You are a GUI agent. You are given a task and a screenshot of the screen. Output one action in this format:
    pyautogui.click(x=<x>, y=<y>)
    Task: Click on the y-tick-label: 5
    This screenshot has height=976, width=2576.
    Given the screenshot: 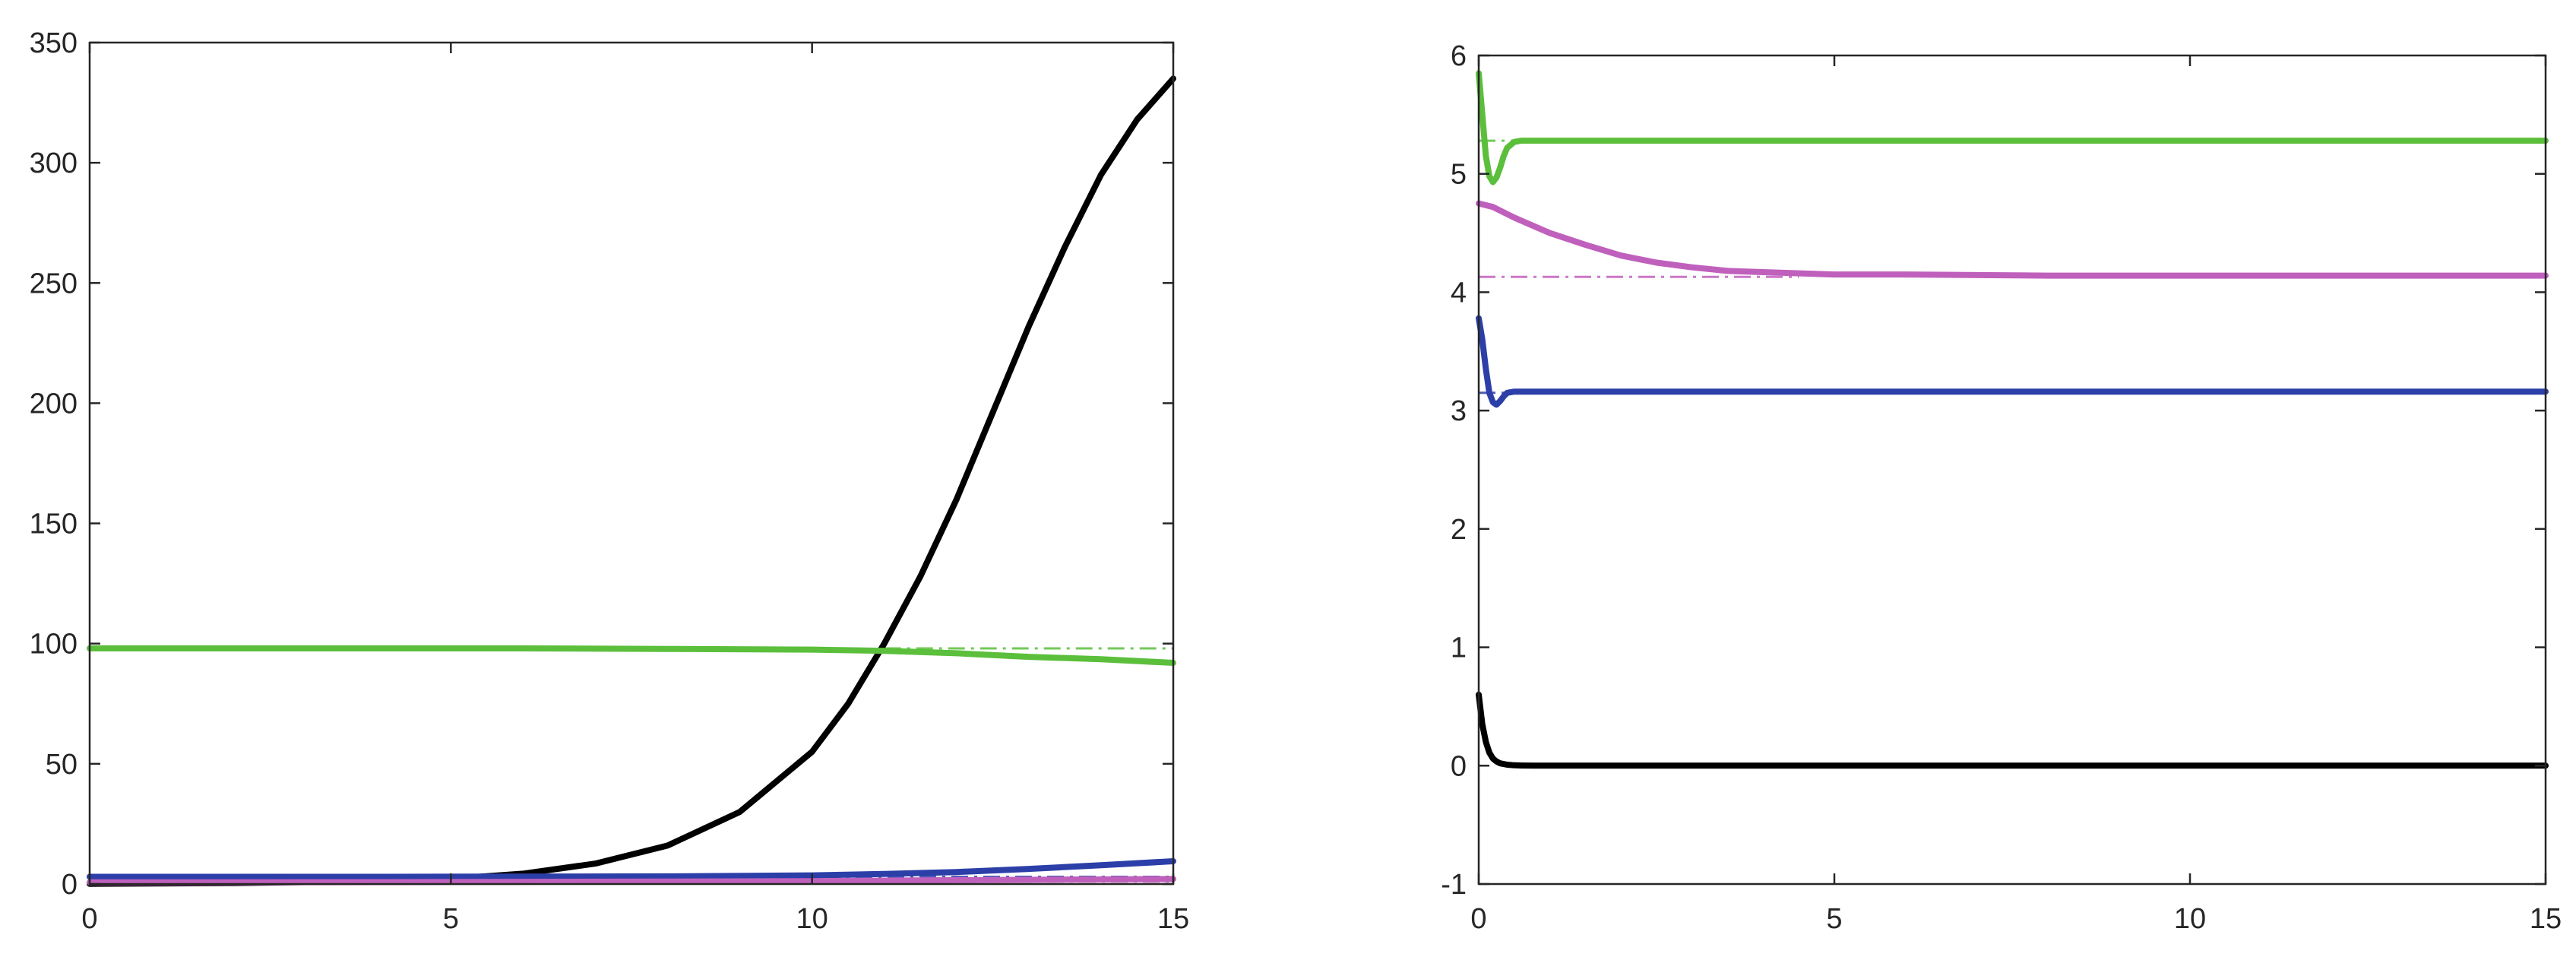 What is the action you would take?
    pyautogui.click(x=1459, y=175)
    